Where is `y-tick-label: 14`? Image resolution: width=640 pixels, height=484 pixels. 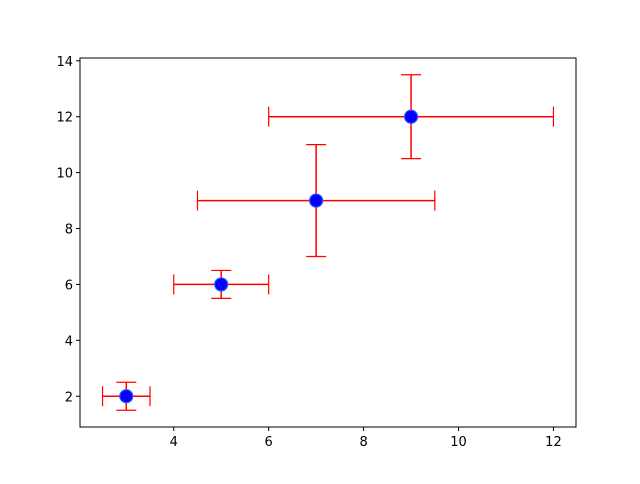 y-tick-label: 14 is located at coordinates (64, 62).